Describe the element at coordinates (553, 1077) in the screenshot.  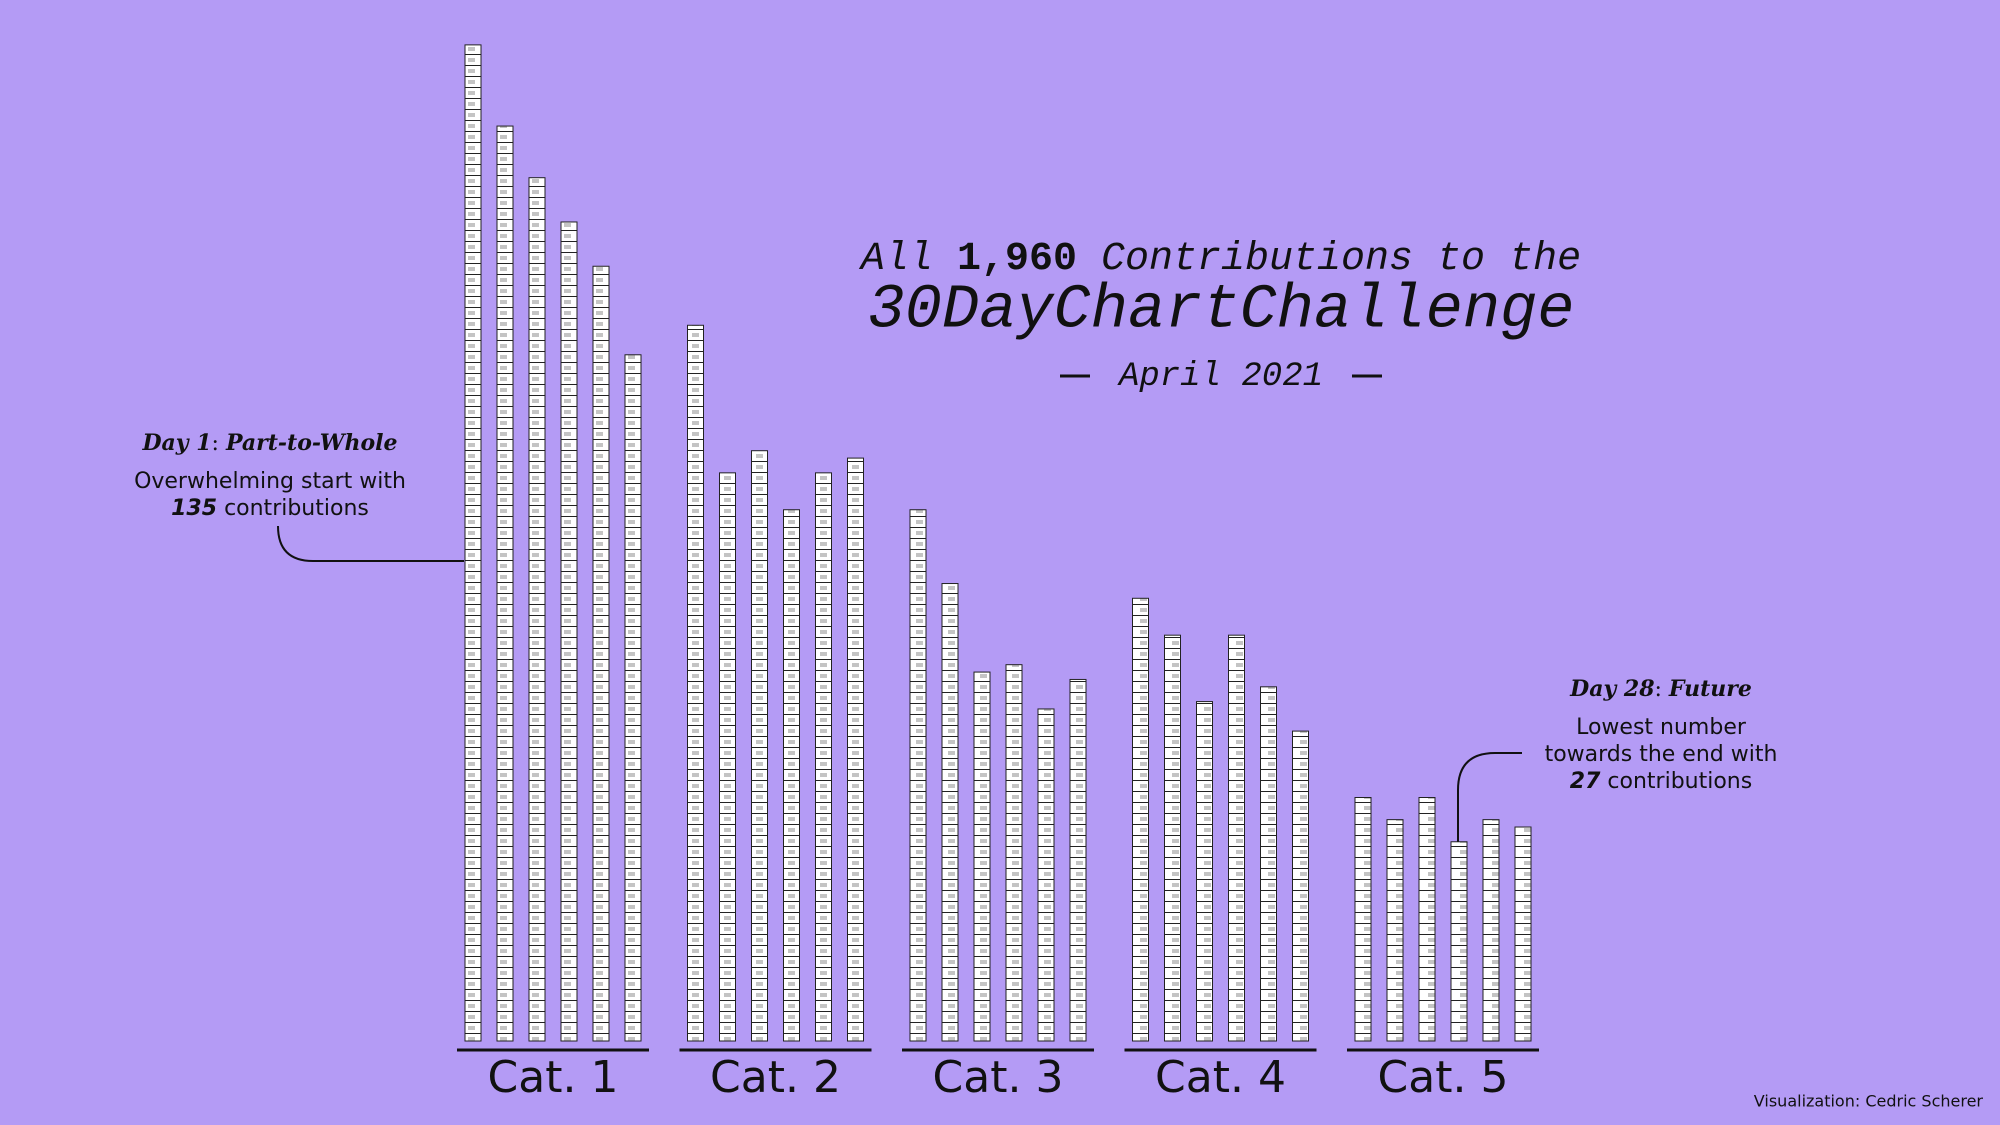
I see `group-label: Cat. 1` at that location.